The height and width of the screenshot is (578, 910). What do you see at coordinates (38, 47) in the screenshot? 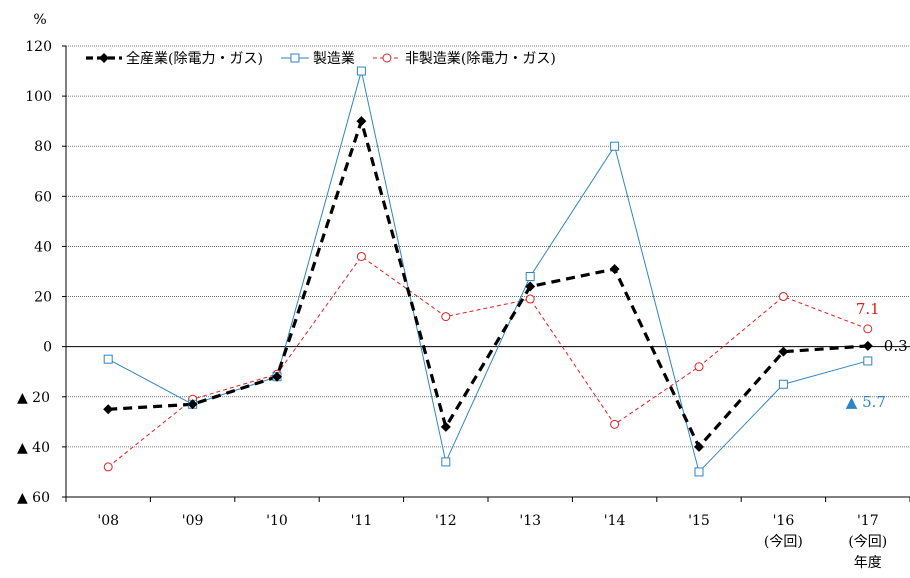
I see `y-tick-label: 120` at bounding box center [38, 47].